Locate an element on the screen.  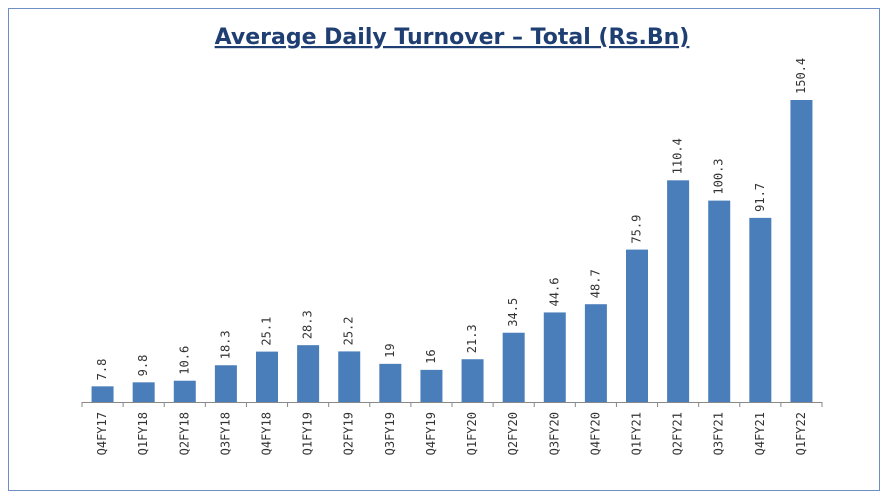
x-tick-label: Q2FY18 is located at coordinates (184, 433).